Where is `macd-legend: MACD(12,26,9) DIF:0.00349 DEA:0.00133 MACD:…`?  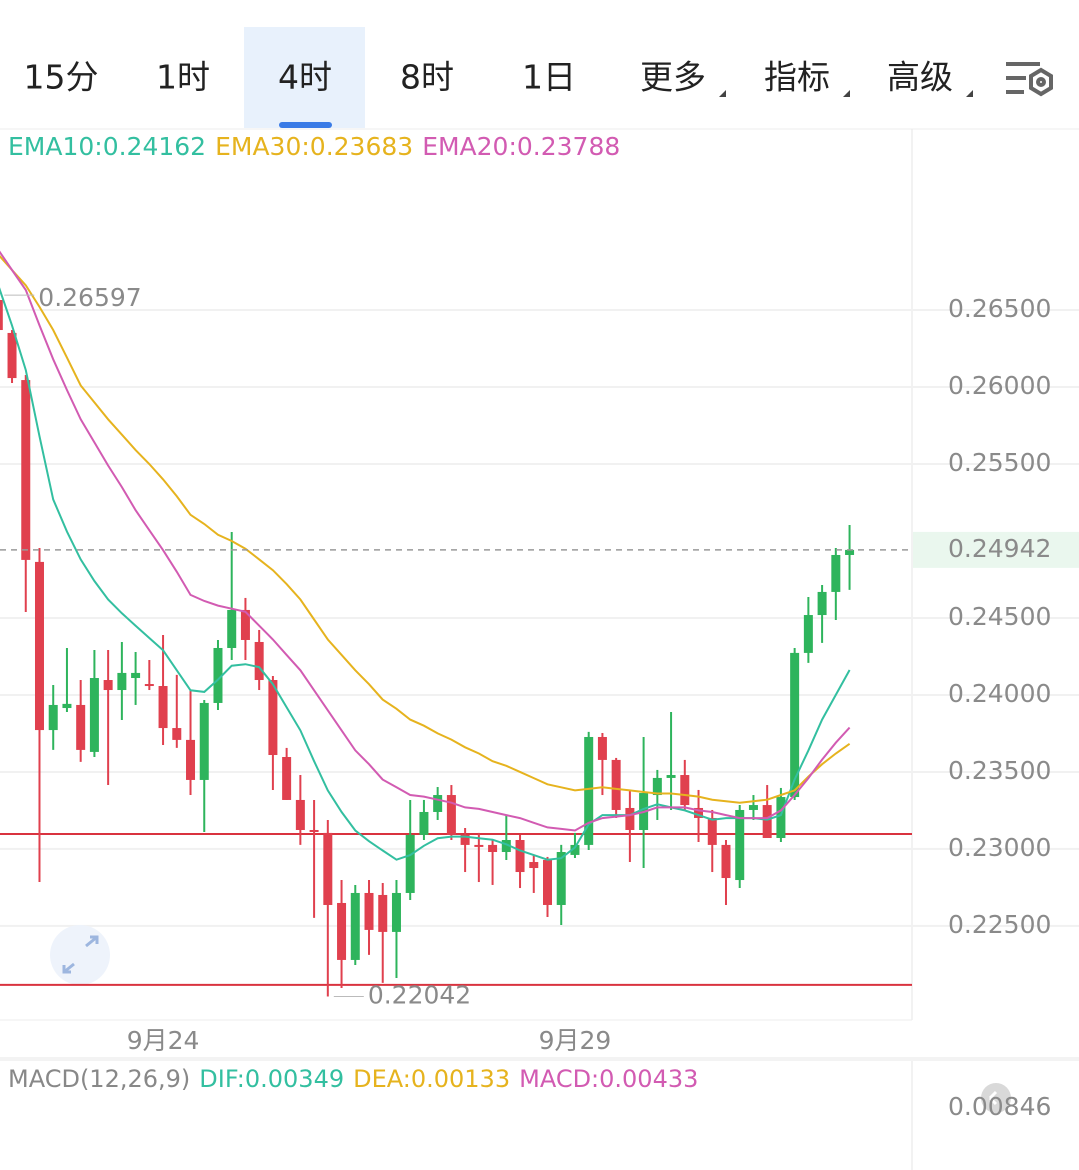 macd-legend: MACD(12,26,9) DIF:0.00349 DEA:0.00133 MACD:… is located at coordinates (353, 1079).